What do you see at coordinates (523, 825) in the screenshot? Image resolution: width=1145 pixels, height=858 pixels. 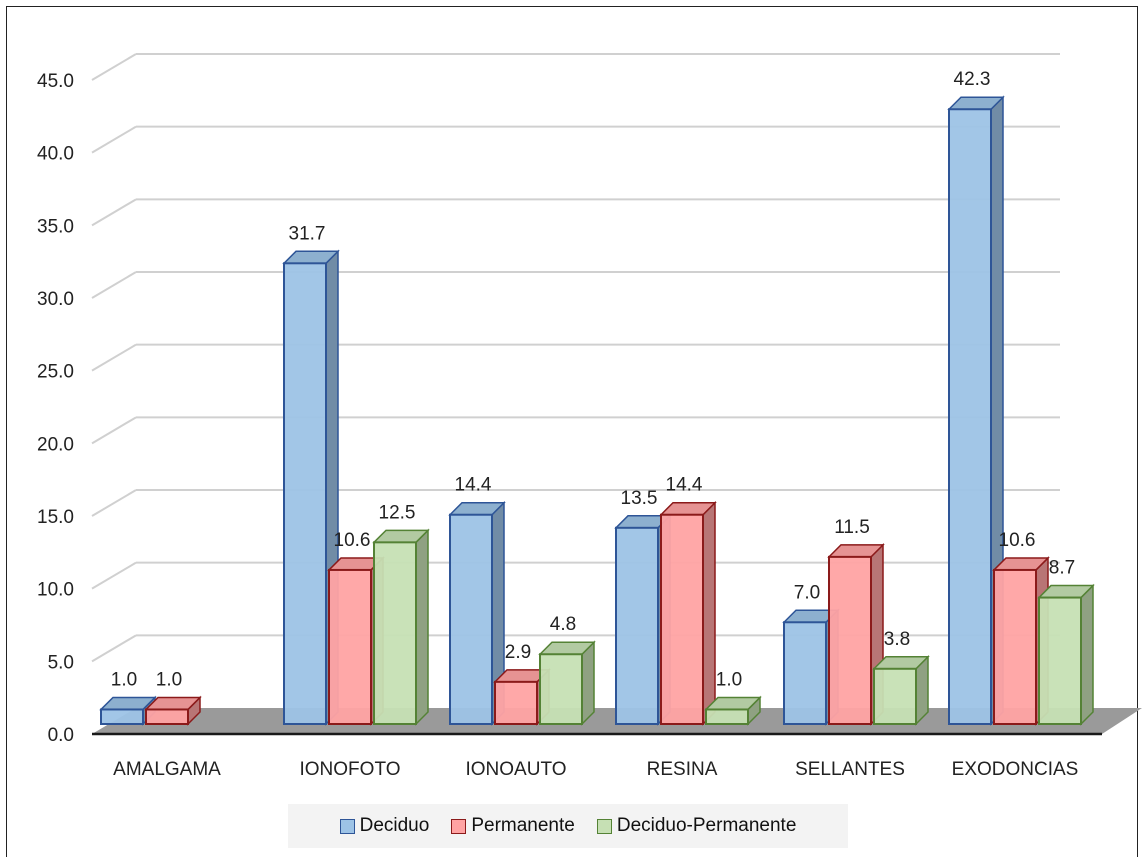 I see `legend-label-permanente: Permanente` at bounding box center [523, 825].